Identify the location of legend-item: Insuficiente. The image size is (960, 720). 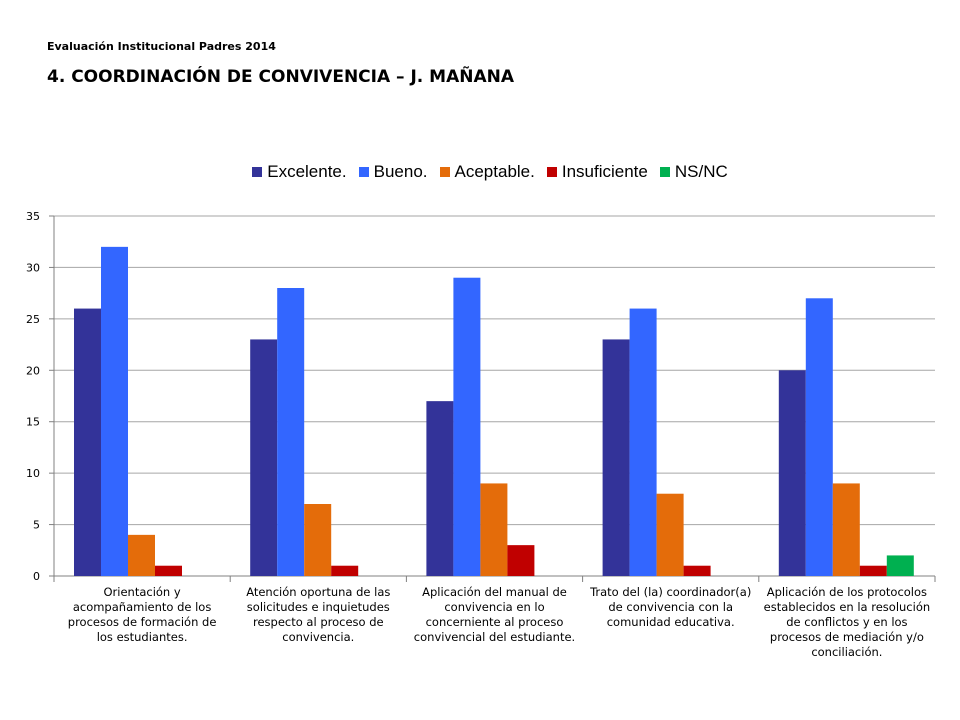
(597, 172).